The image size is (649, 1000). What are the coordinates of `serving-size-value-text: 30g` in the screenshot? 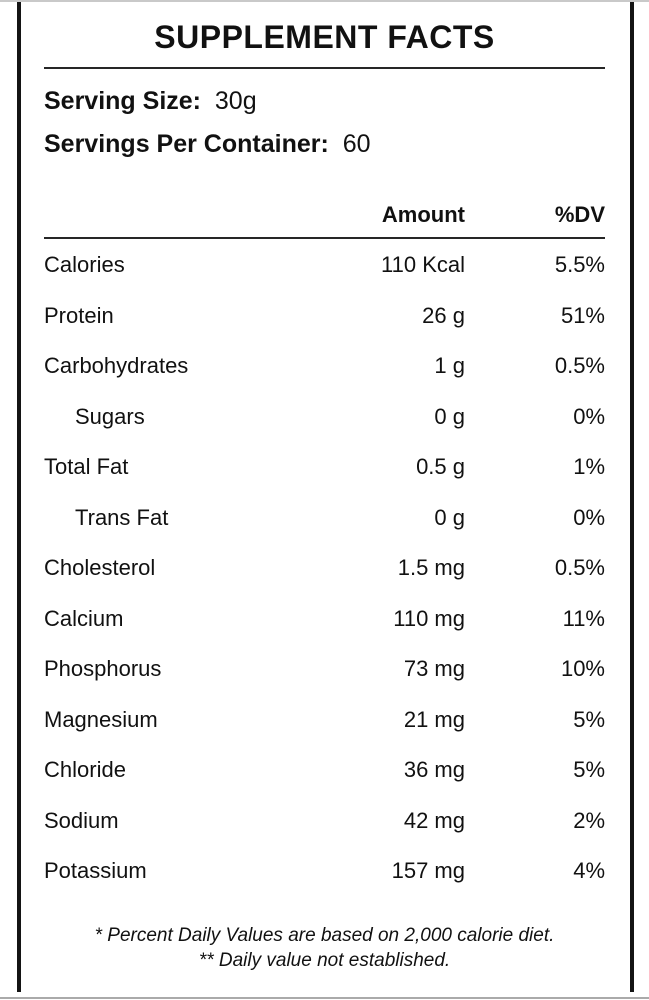 It's located at (235, 101).